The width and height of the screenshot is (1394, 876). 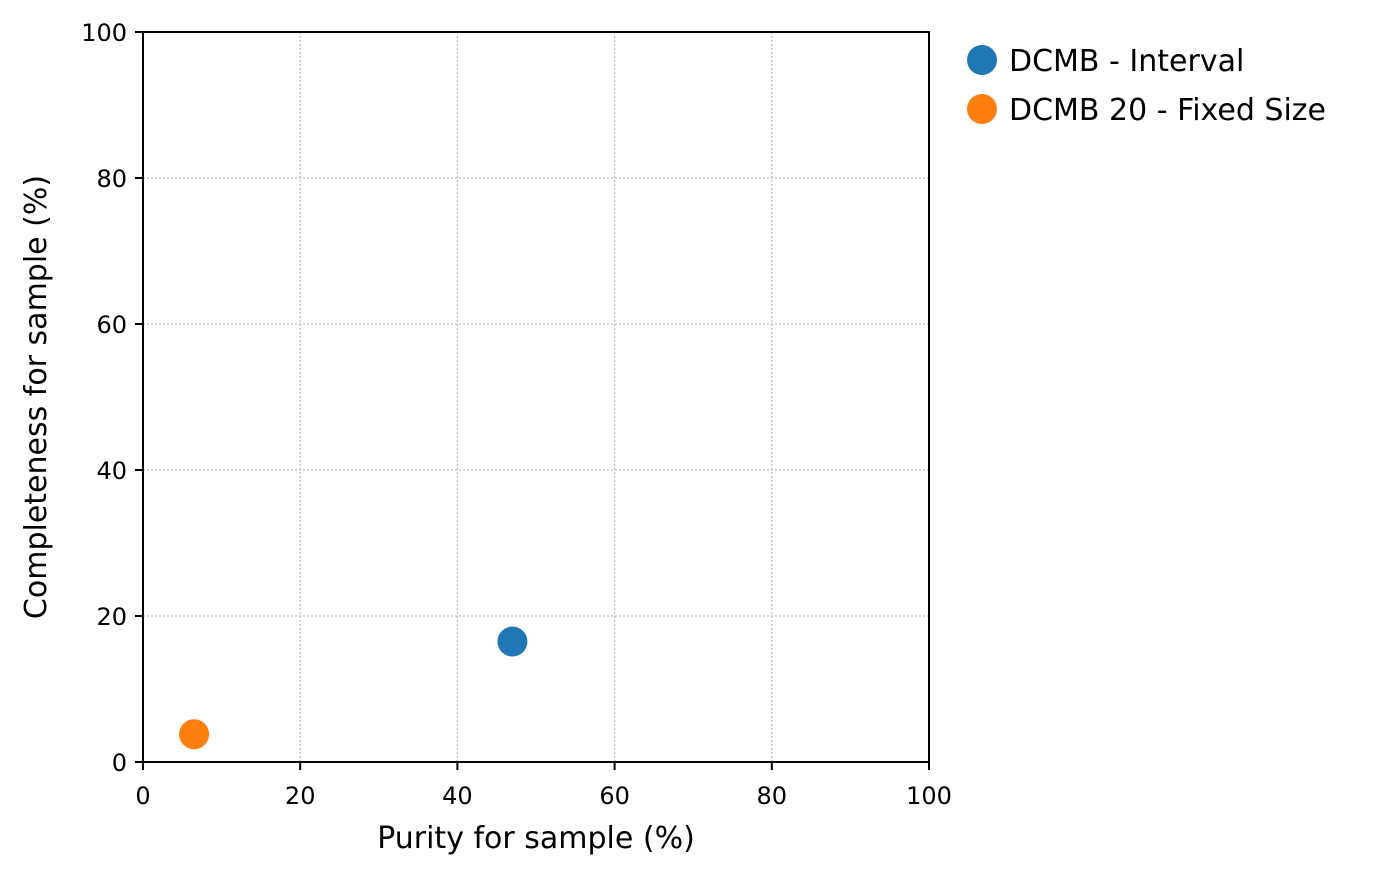 I want to click on y-tick-label: 60, so click(x=111, y=325).